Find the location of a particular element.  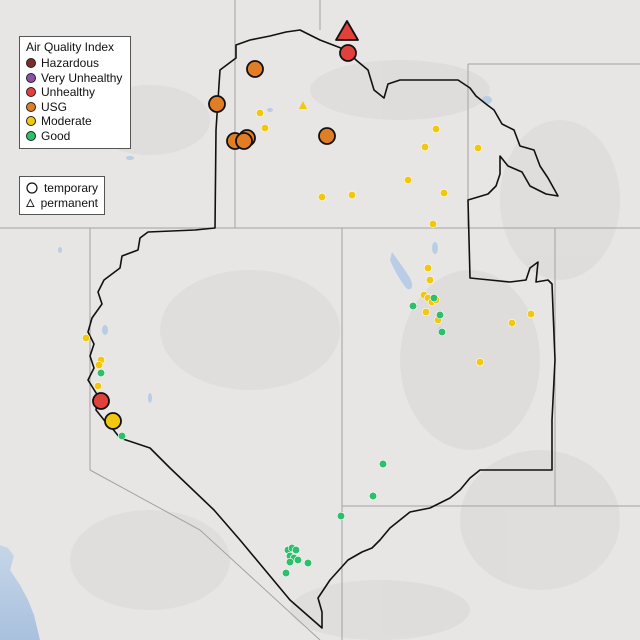

moderate-swatch-icon is located at coordinates (31, 121).